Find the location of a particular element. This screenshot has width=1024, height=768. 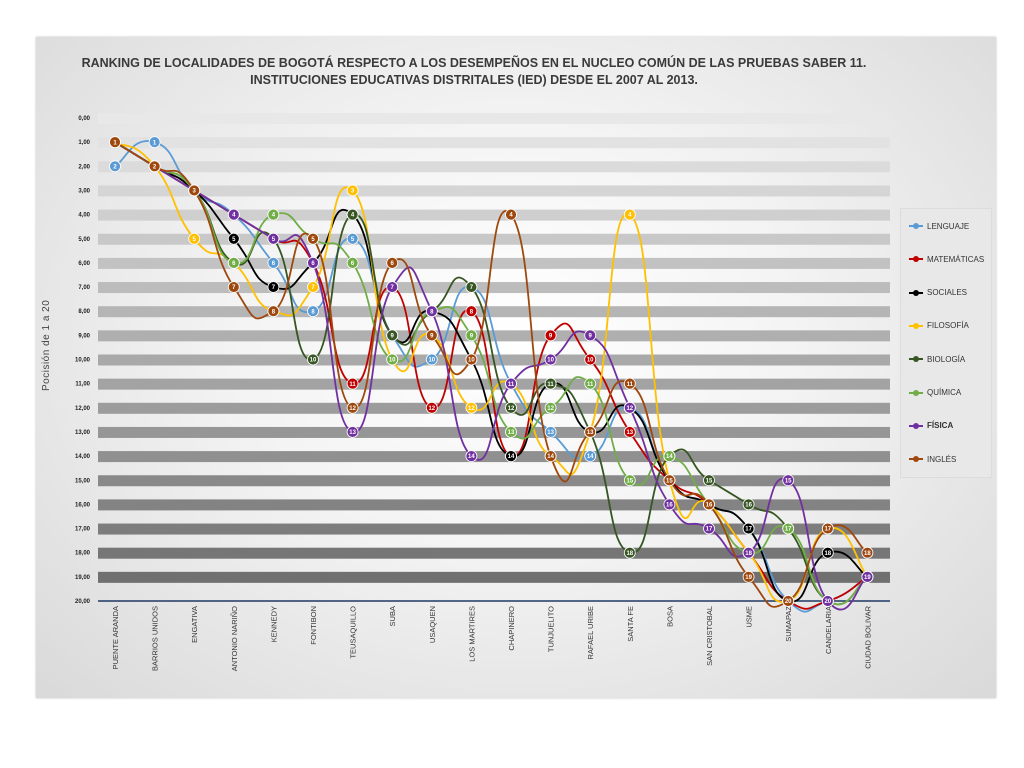

data-label: 3 is located at coordinates (353, 192).